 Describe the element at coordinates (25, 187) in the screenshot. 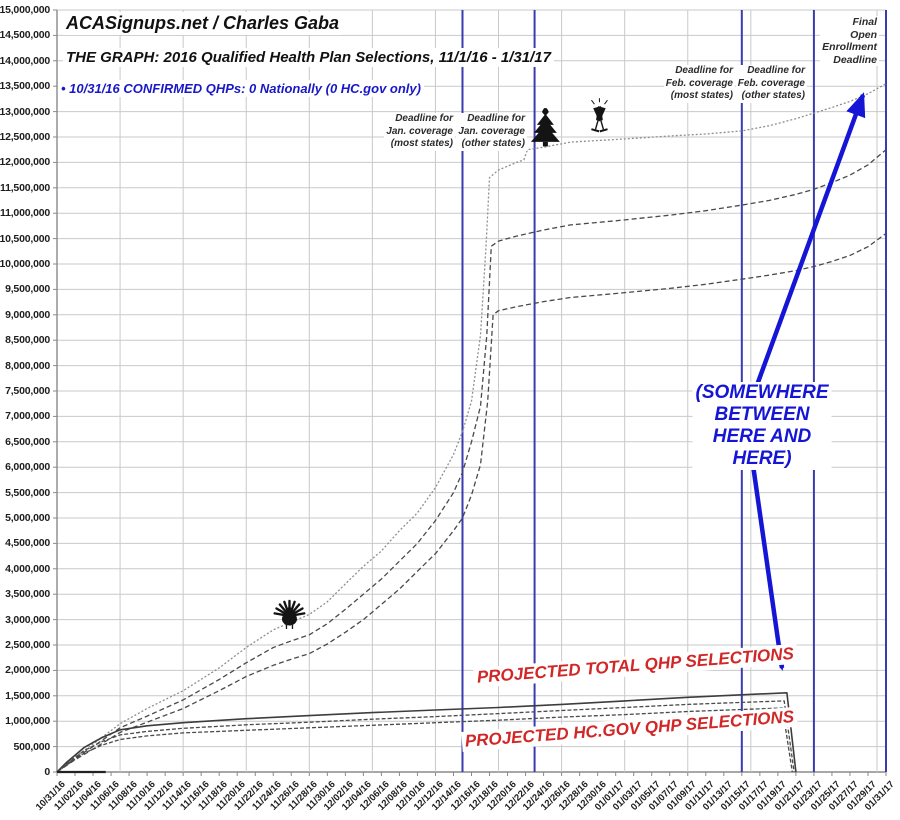

I see `y-tick-label: 11,500,000` at that location.